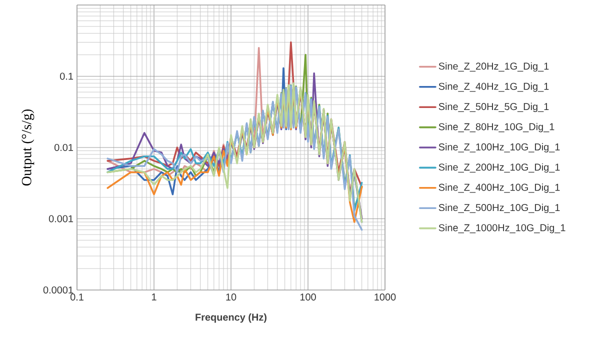 This screenshot has width=606, height=346. I want to click on legend-label: Sine_Z_400Hz_10G_Dig_1, so click(499, 188).